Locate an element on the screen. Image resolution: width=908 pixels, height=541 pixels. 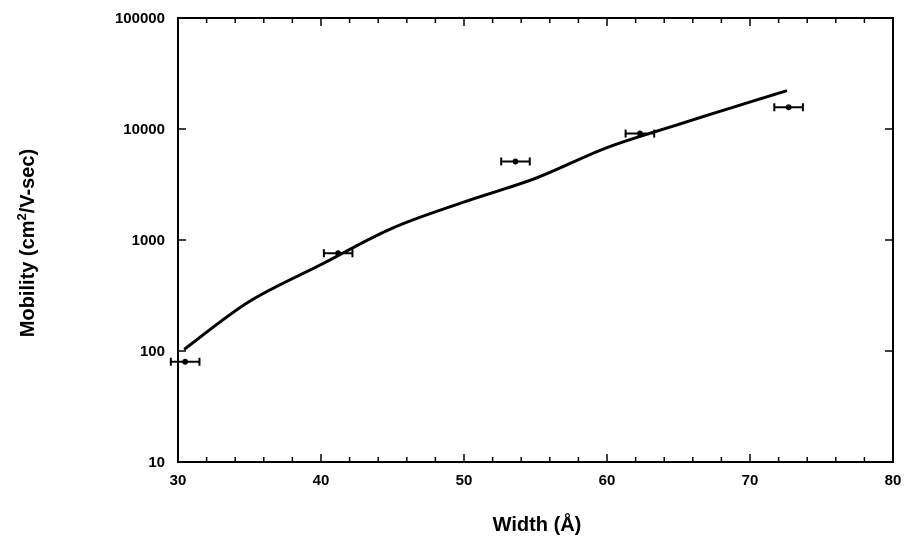
x-tick-label-80: 80 is located at coordinates (893, 480).